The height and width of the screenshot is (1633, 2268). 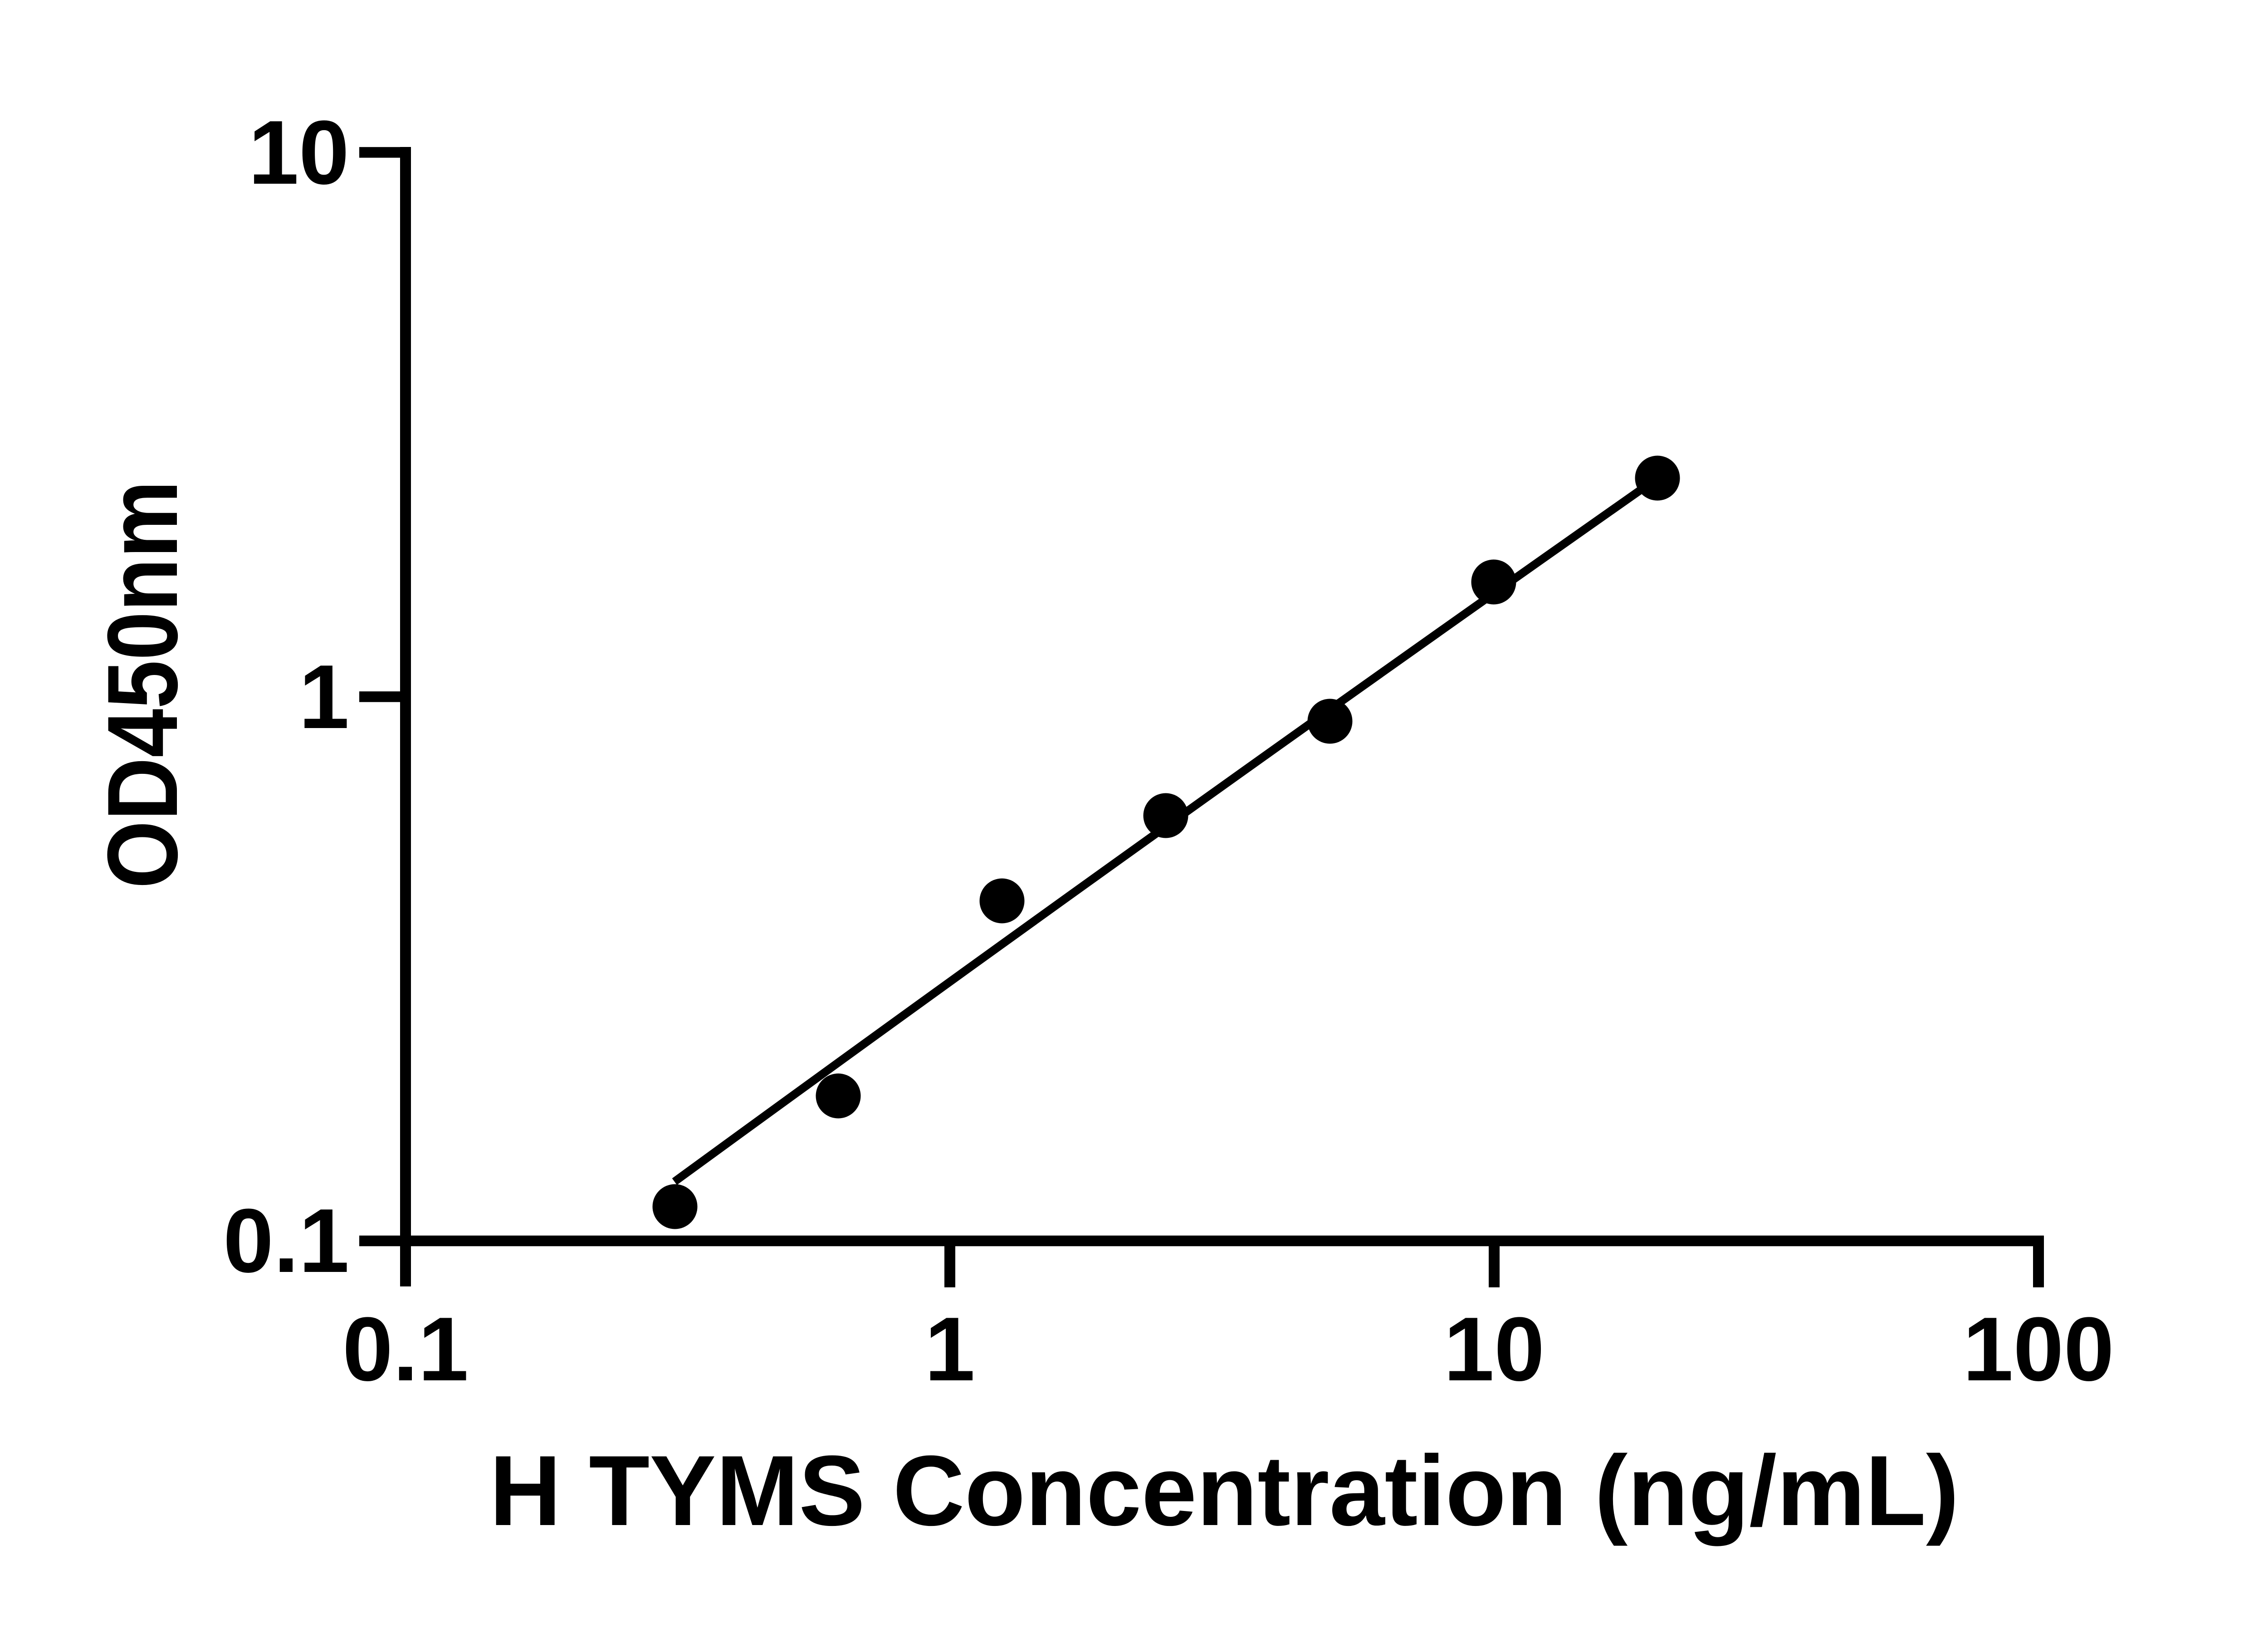 I want to click on svg-text: OD450nm, so click(x=143, y=684).